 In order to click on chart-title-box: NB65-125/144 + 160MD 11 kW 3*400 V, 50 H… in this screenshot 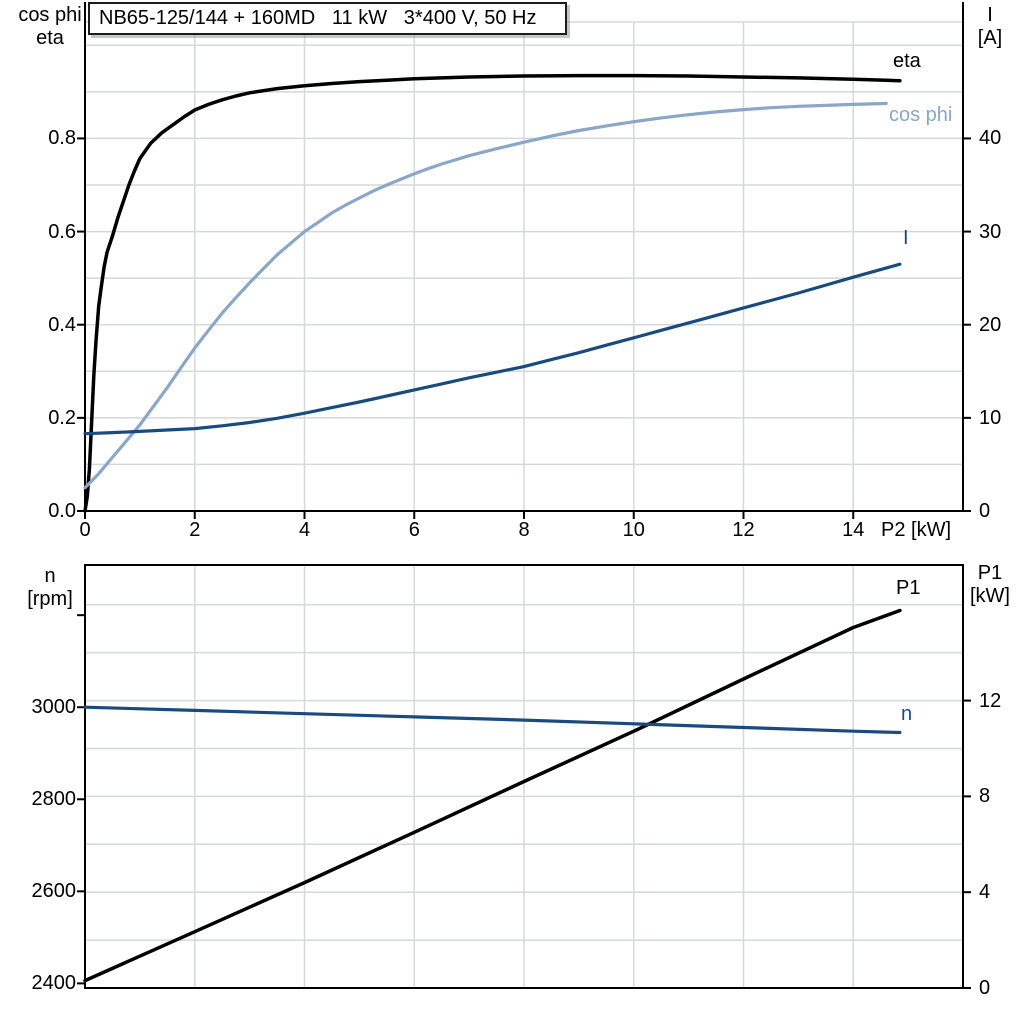, I will do `click(327, 18)`.